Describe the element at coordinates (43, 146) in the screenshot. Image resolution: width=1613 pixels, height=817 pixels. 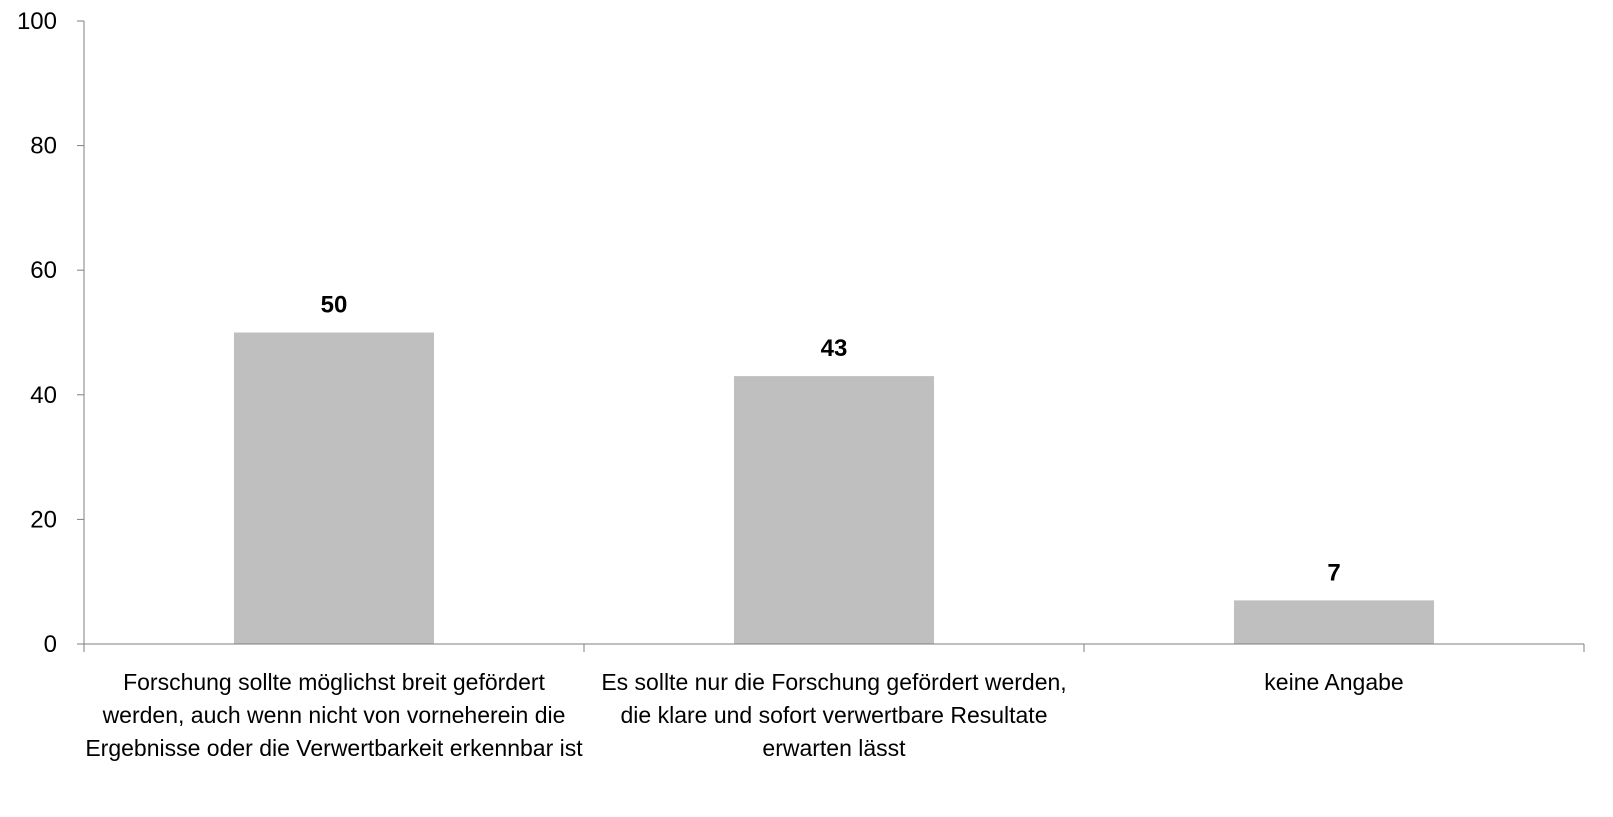
I see `y-tick-label: 80` at that location.